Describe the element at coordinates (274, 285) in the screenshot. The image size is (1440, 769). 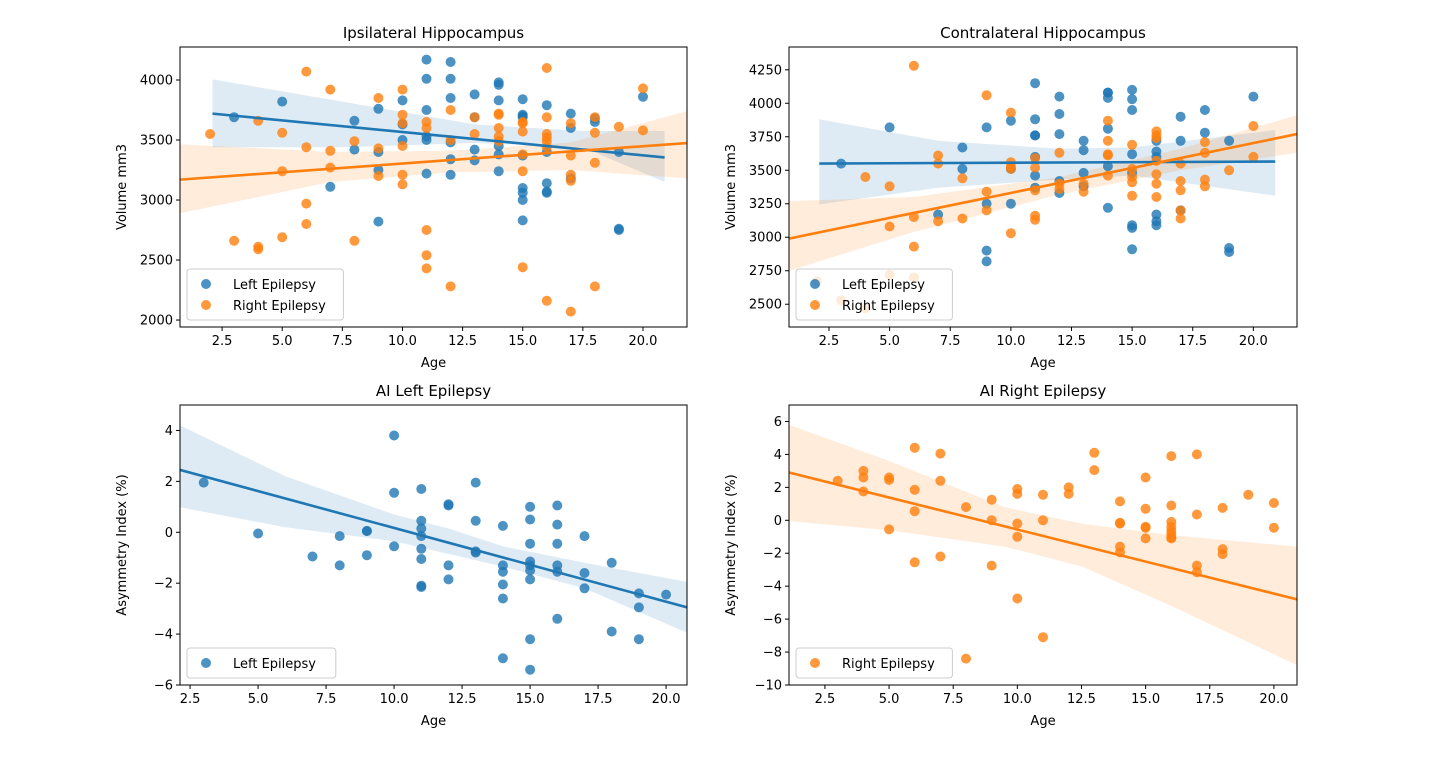
I see `legend-label: Left Epilepsy` at that location.